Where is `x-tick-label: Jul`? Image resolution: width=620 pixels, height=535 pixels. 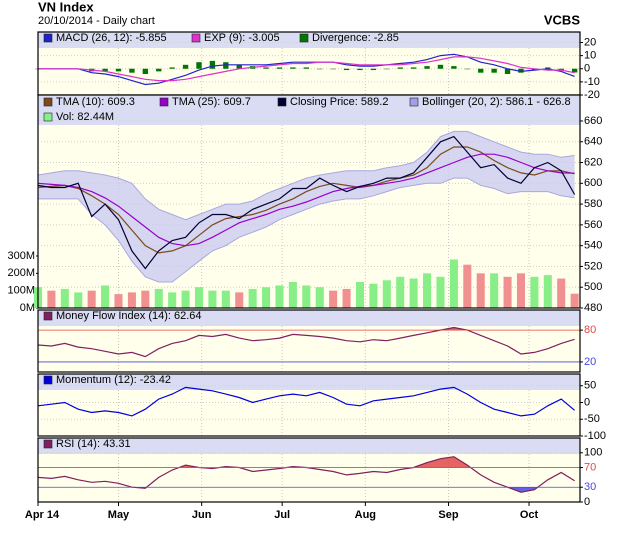 x-tick-label: Jul is located at coordinates (282, 515).